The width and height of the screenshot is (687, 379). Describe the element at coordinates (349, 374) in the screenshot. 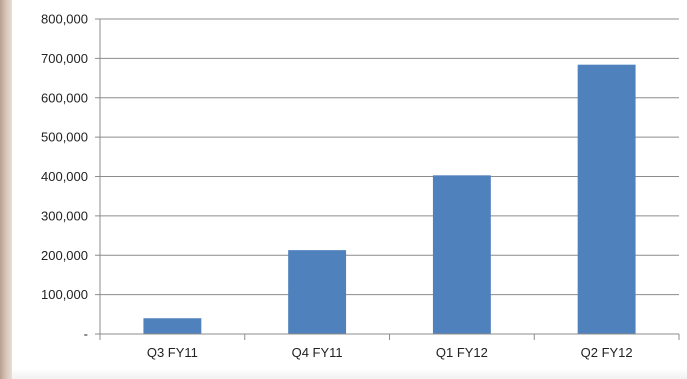

I see `slide-bottom-edge` at that location.